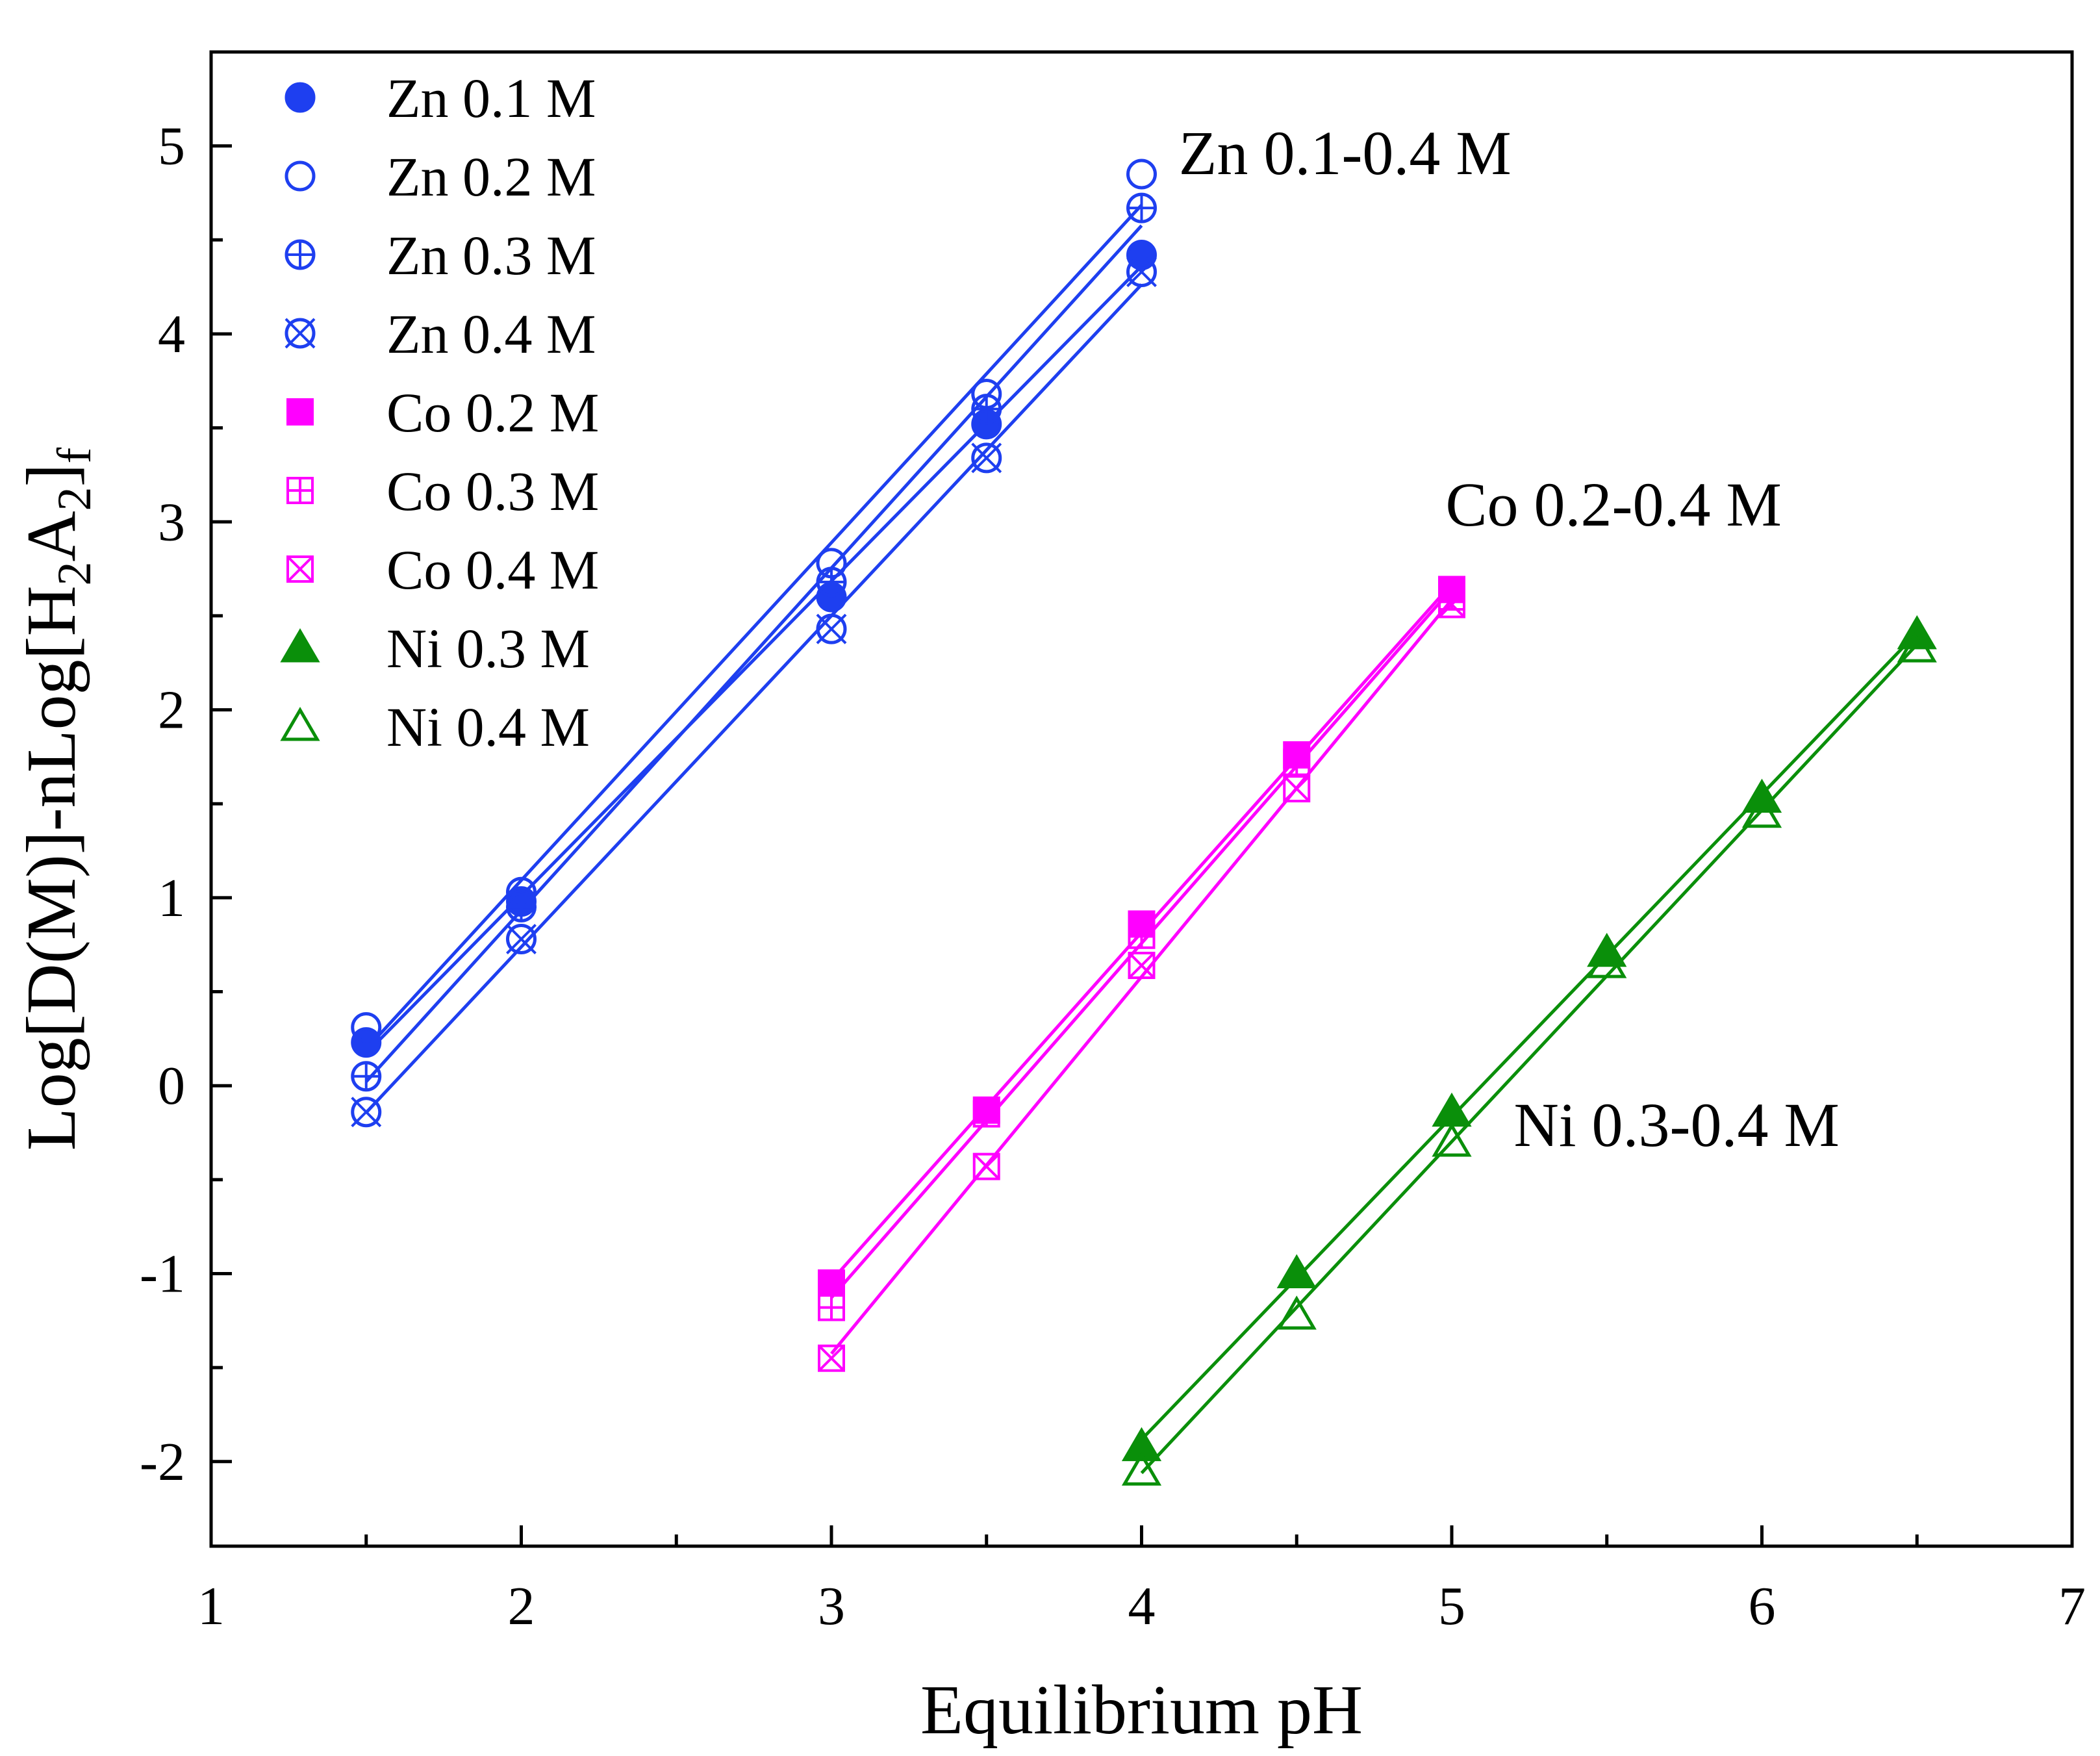 The image size is (2100, 1756). I want to click on legend-label: Zn 0.2 M, so click(491, 177).